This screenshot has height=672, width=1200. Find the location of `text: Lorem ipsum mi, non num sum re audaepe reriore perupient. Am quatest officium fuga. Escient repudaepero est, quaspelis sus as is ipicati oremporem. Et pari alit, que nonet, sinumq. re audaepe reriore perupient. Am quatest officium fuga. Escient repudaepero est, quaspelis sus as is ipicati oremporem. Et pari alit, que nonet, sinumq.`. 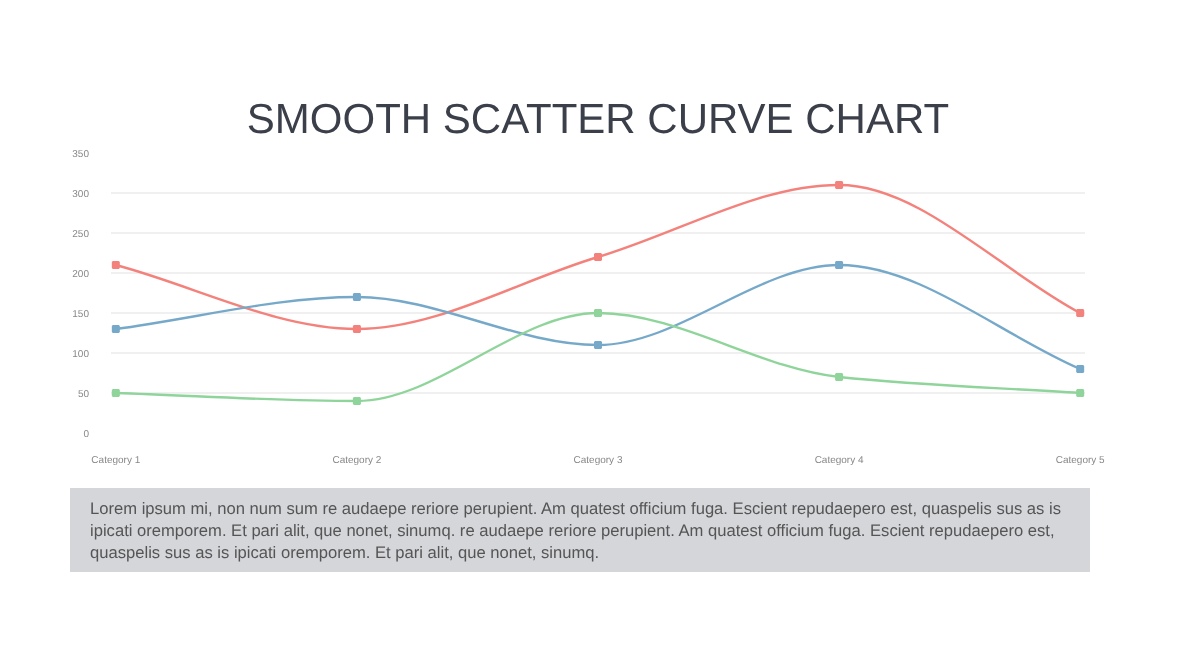

text: Lorem ipsum mi, non num sum re audaepe reriore perupient. Am quatest officium fuga. Escient repudaepero est, quaspelis sus as is ipicati oremporem. Et pari alit, que nonet, sinumq. re audaepe reriore perupient. Am quatest officium fuga. Escient repudaepero est, quaspelis sus as is ipicati oremporem. Et pari alit, que nonet, sinumq. is located at coordinates (576, 530).